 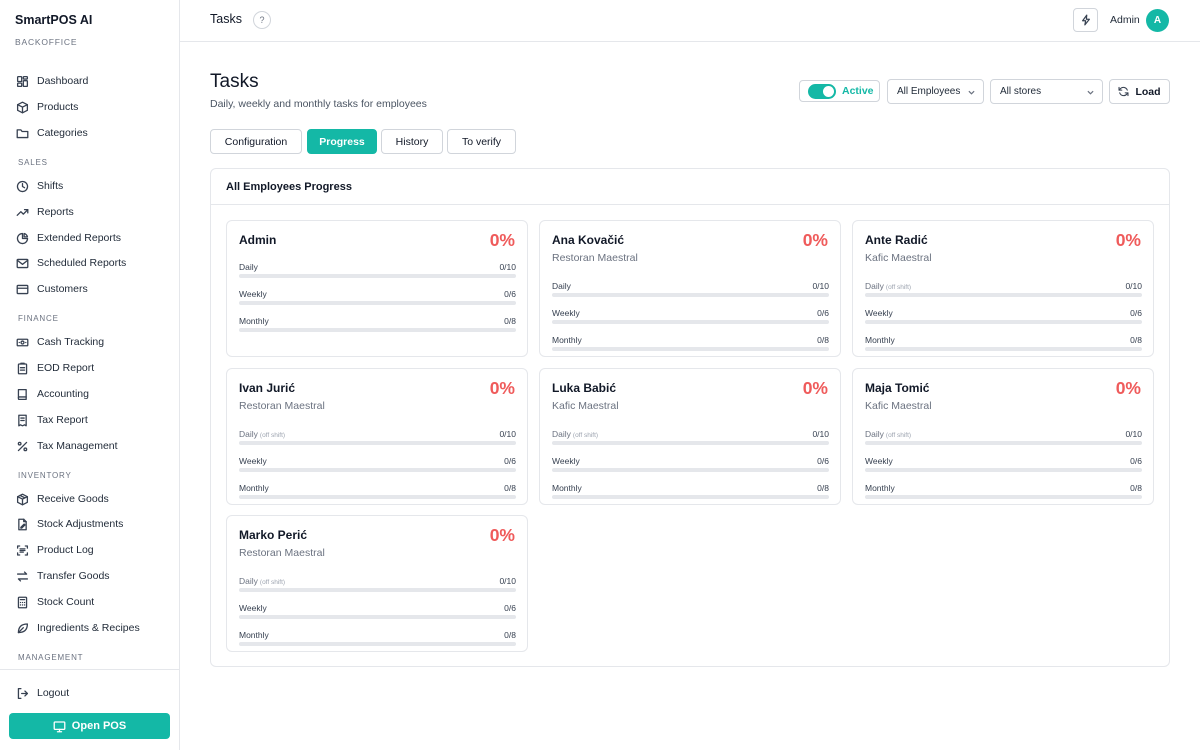 I want to click on sidebar-item-tax-report: Tax Report, so click(x=52, y=420).